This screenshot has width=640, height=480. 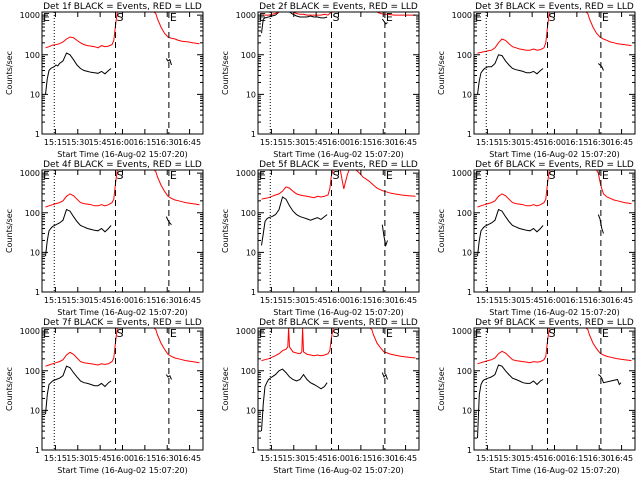 What do you see at coordinates (338, 323) in the screenshot?
I see `panel-title: Det 8f BLACK = Events, RED = LLD` at bounding box center [338, 323].